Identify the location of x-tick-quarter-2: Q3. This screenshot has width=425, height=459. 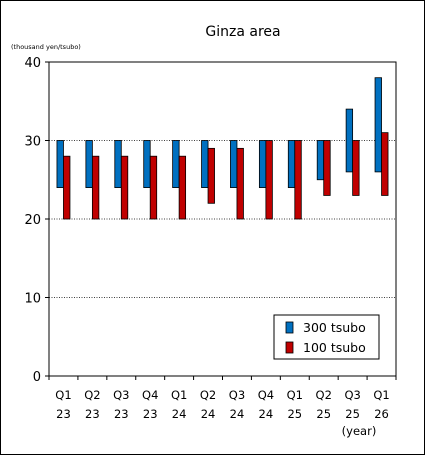
(121, 395).